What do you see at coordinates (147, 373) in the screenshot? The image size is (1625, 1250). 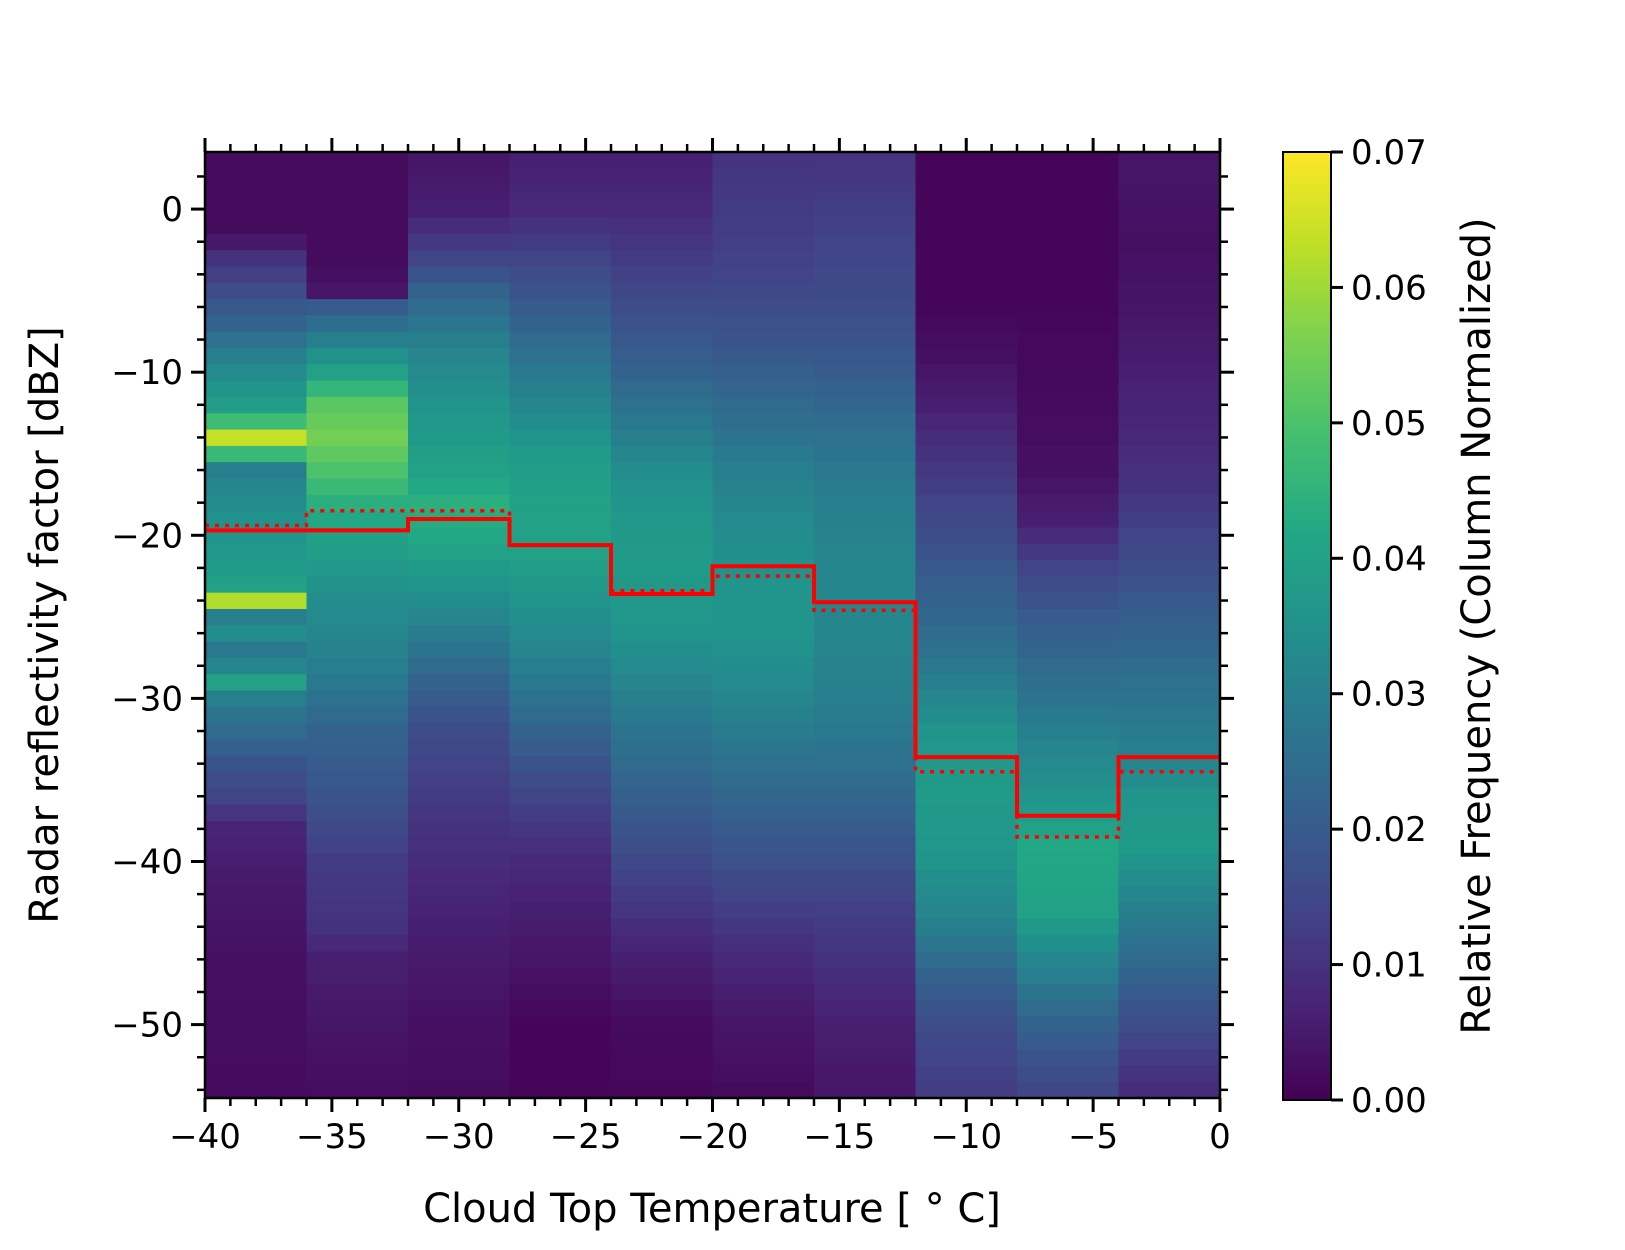 I see `y-tick-label: −10` at bounding box center [147, 373].